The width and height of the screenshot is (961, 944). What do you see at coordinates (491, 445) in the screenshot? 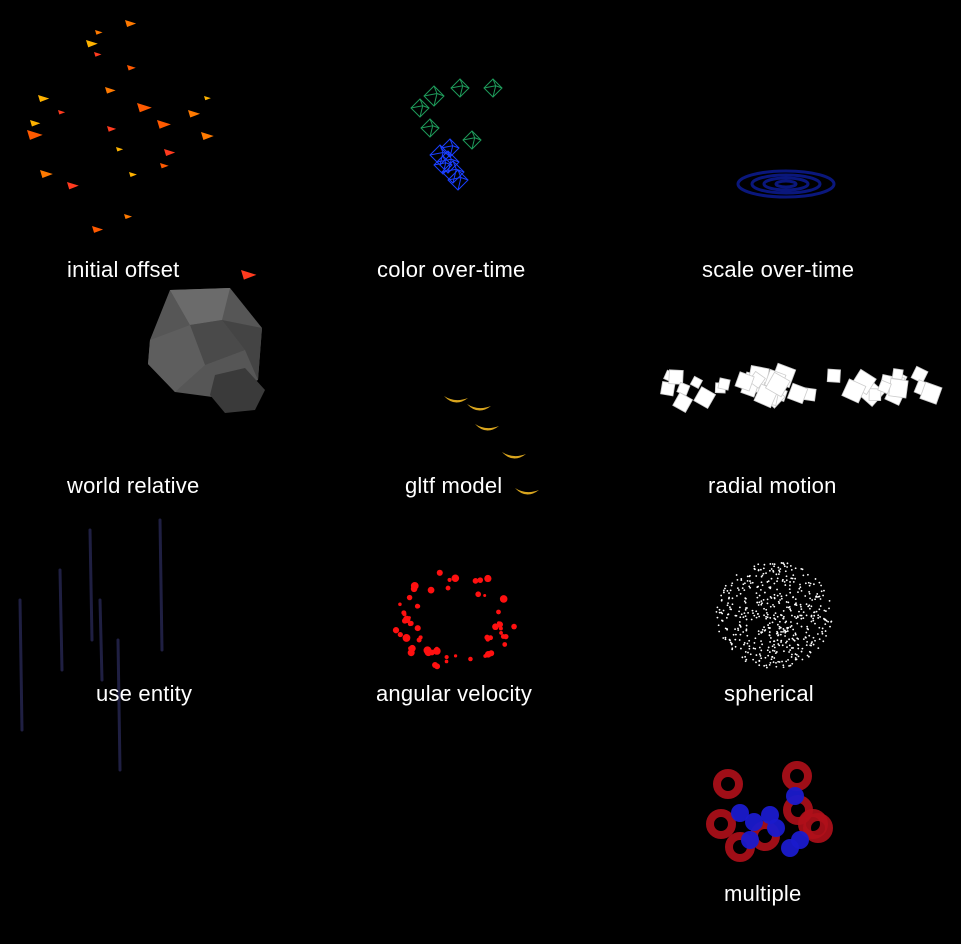
I see `banana-particles-gltf-model` at bounding box center [491, 445].